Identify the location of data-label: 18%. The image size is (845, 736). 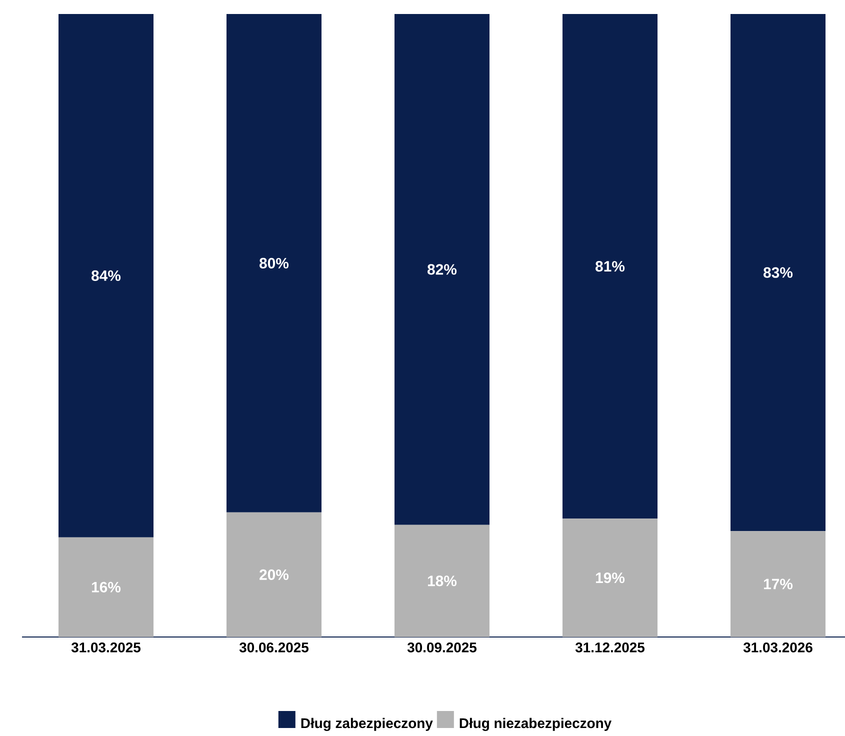
(442, 581).